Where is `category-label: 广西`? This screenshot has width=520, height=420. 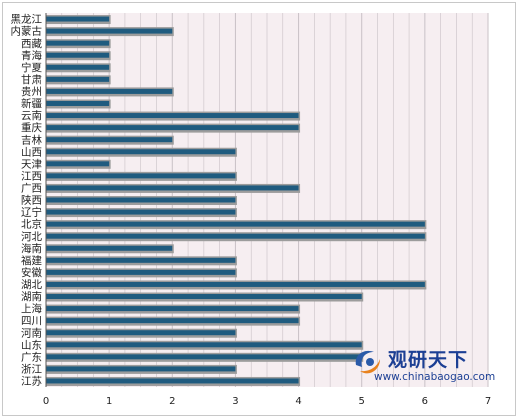 category-label: 广西 is located at coordinates (31, 189).